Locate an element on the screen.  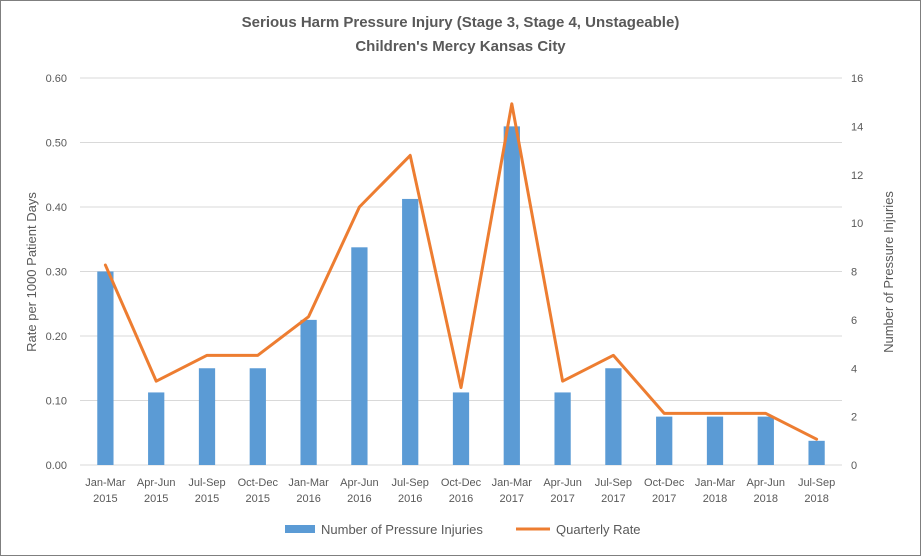
legend-line-label: Quarterly Rate is located at coordinates (598, 529).